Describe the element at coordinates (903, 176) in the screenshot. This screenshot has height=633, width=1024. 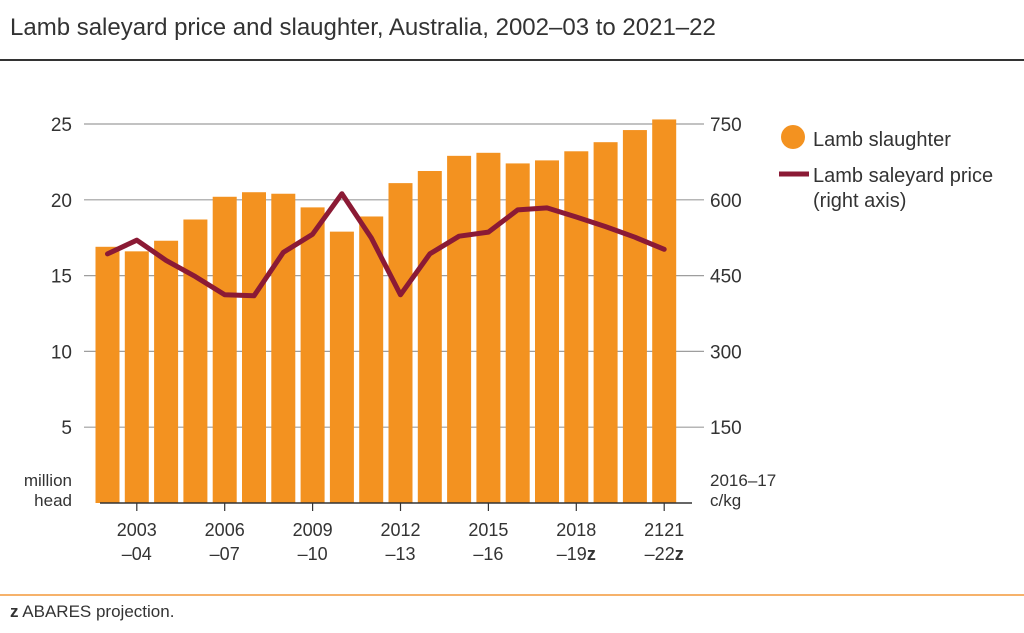
I see `legend-label-price: Lamb saleyard price` at that location.